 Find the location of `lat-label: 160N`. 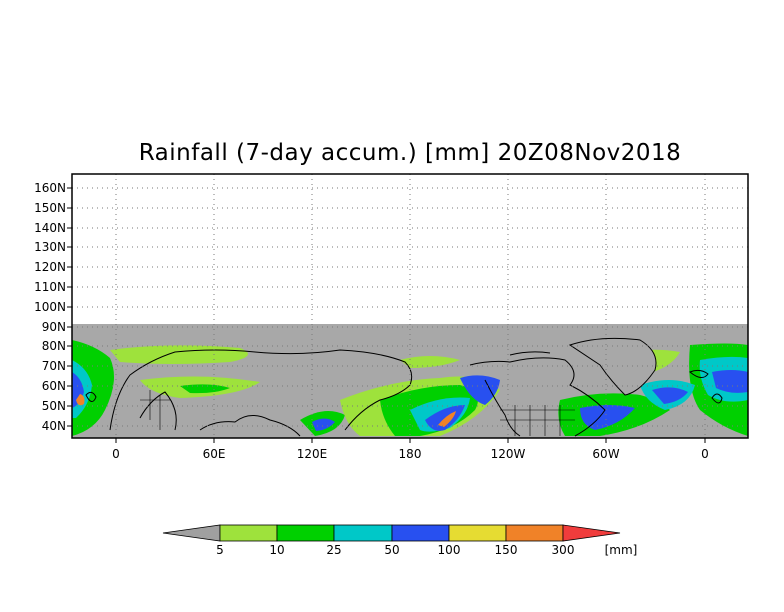

lat-label: 160N is located at coordinates (50, 188).